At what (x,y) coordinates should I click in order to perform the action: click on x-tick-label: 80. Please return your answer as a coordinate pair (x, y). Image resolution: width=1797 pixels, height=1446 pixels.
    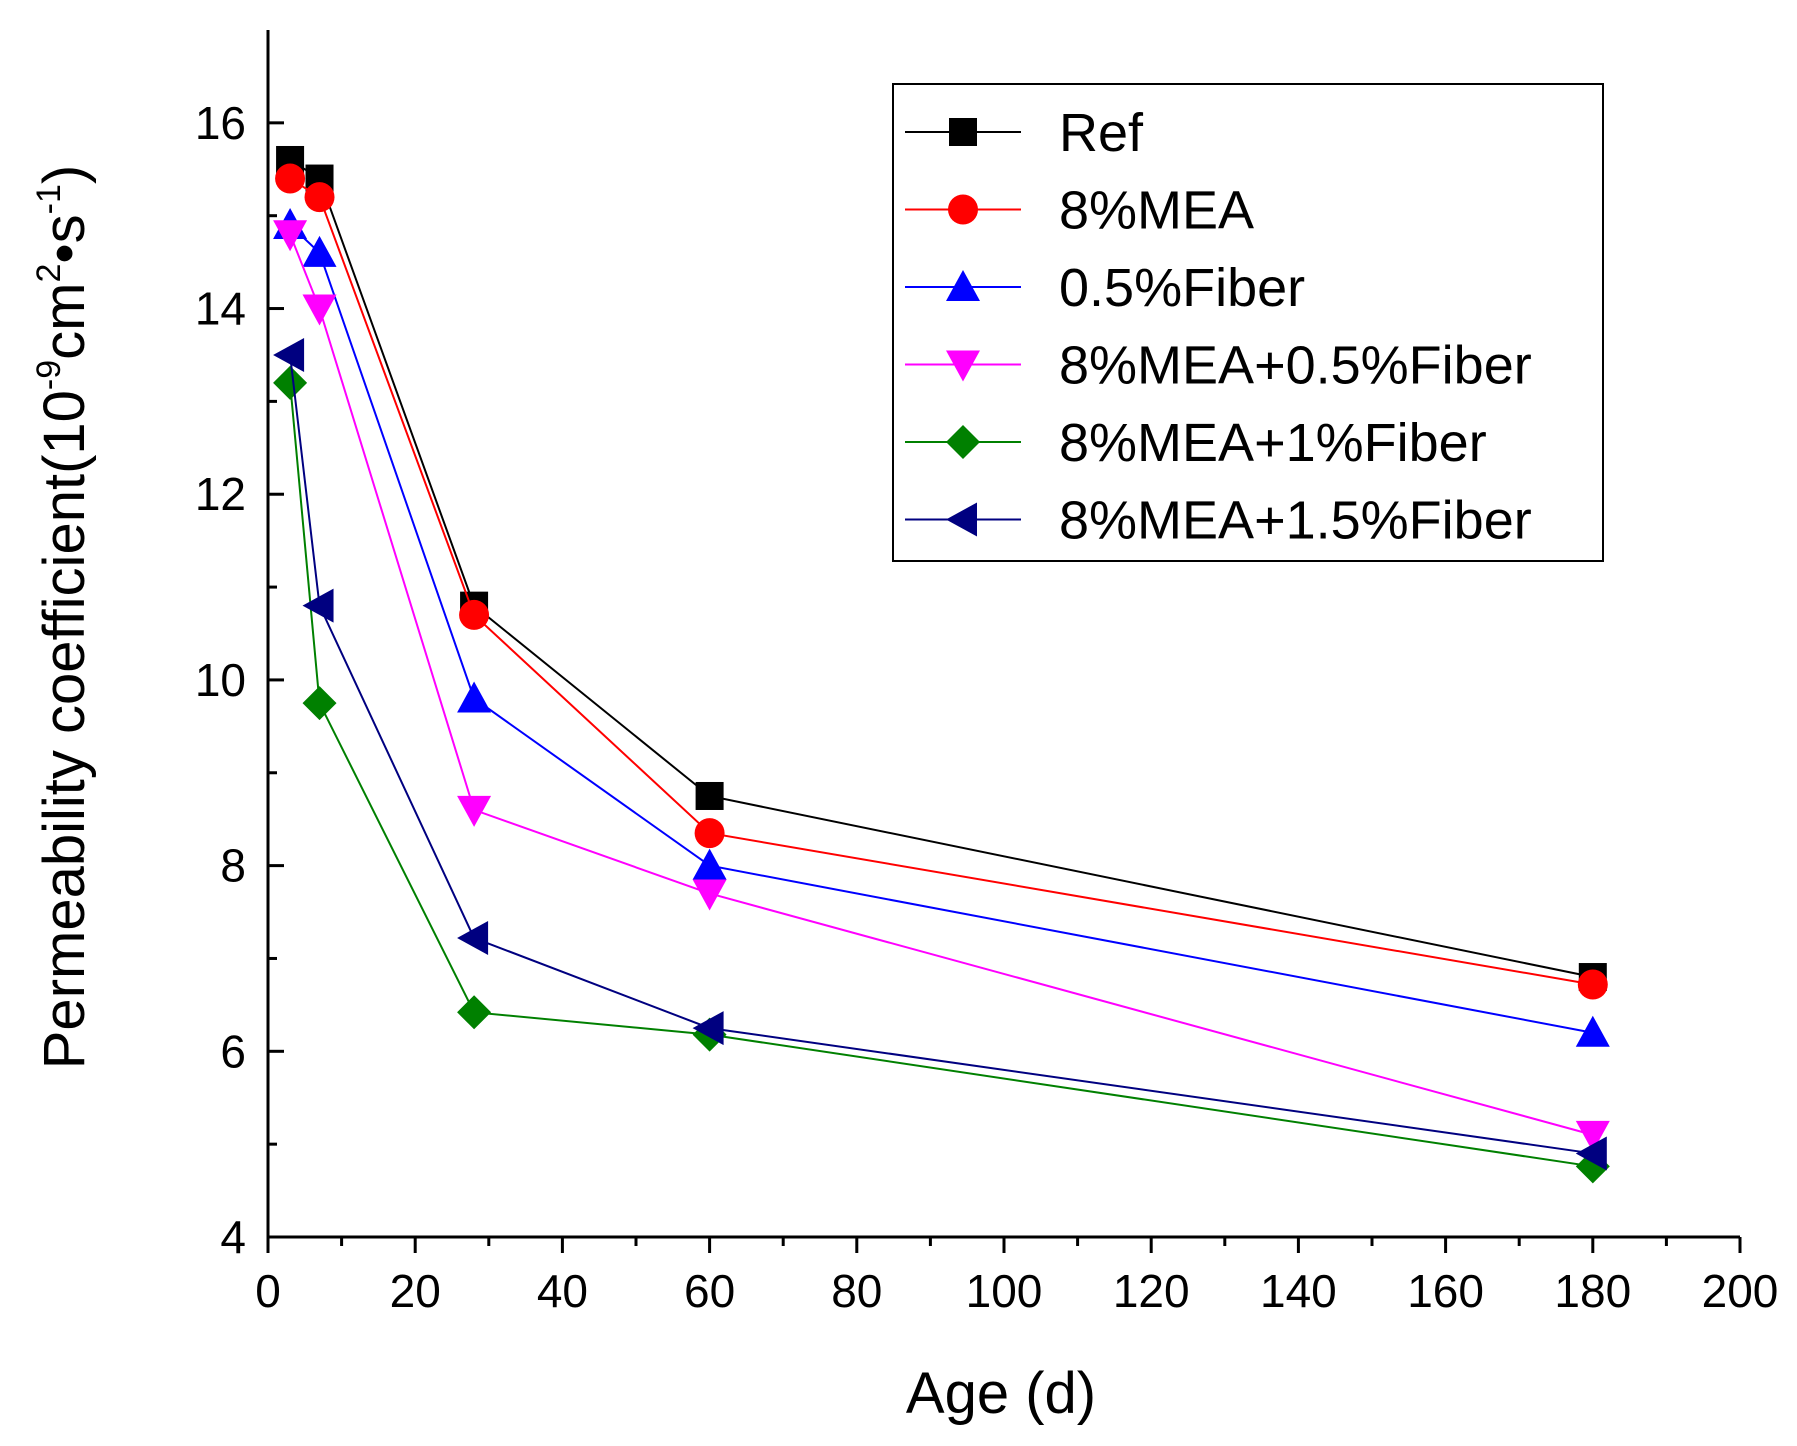
    Looking at the image, I should click on (856, 1291).